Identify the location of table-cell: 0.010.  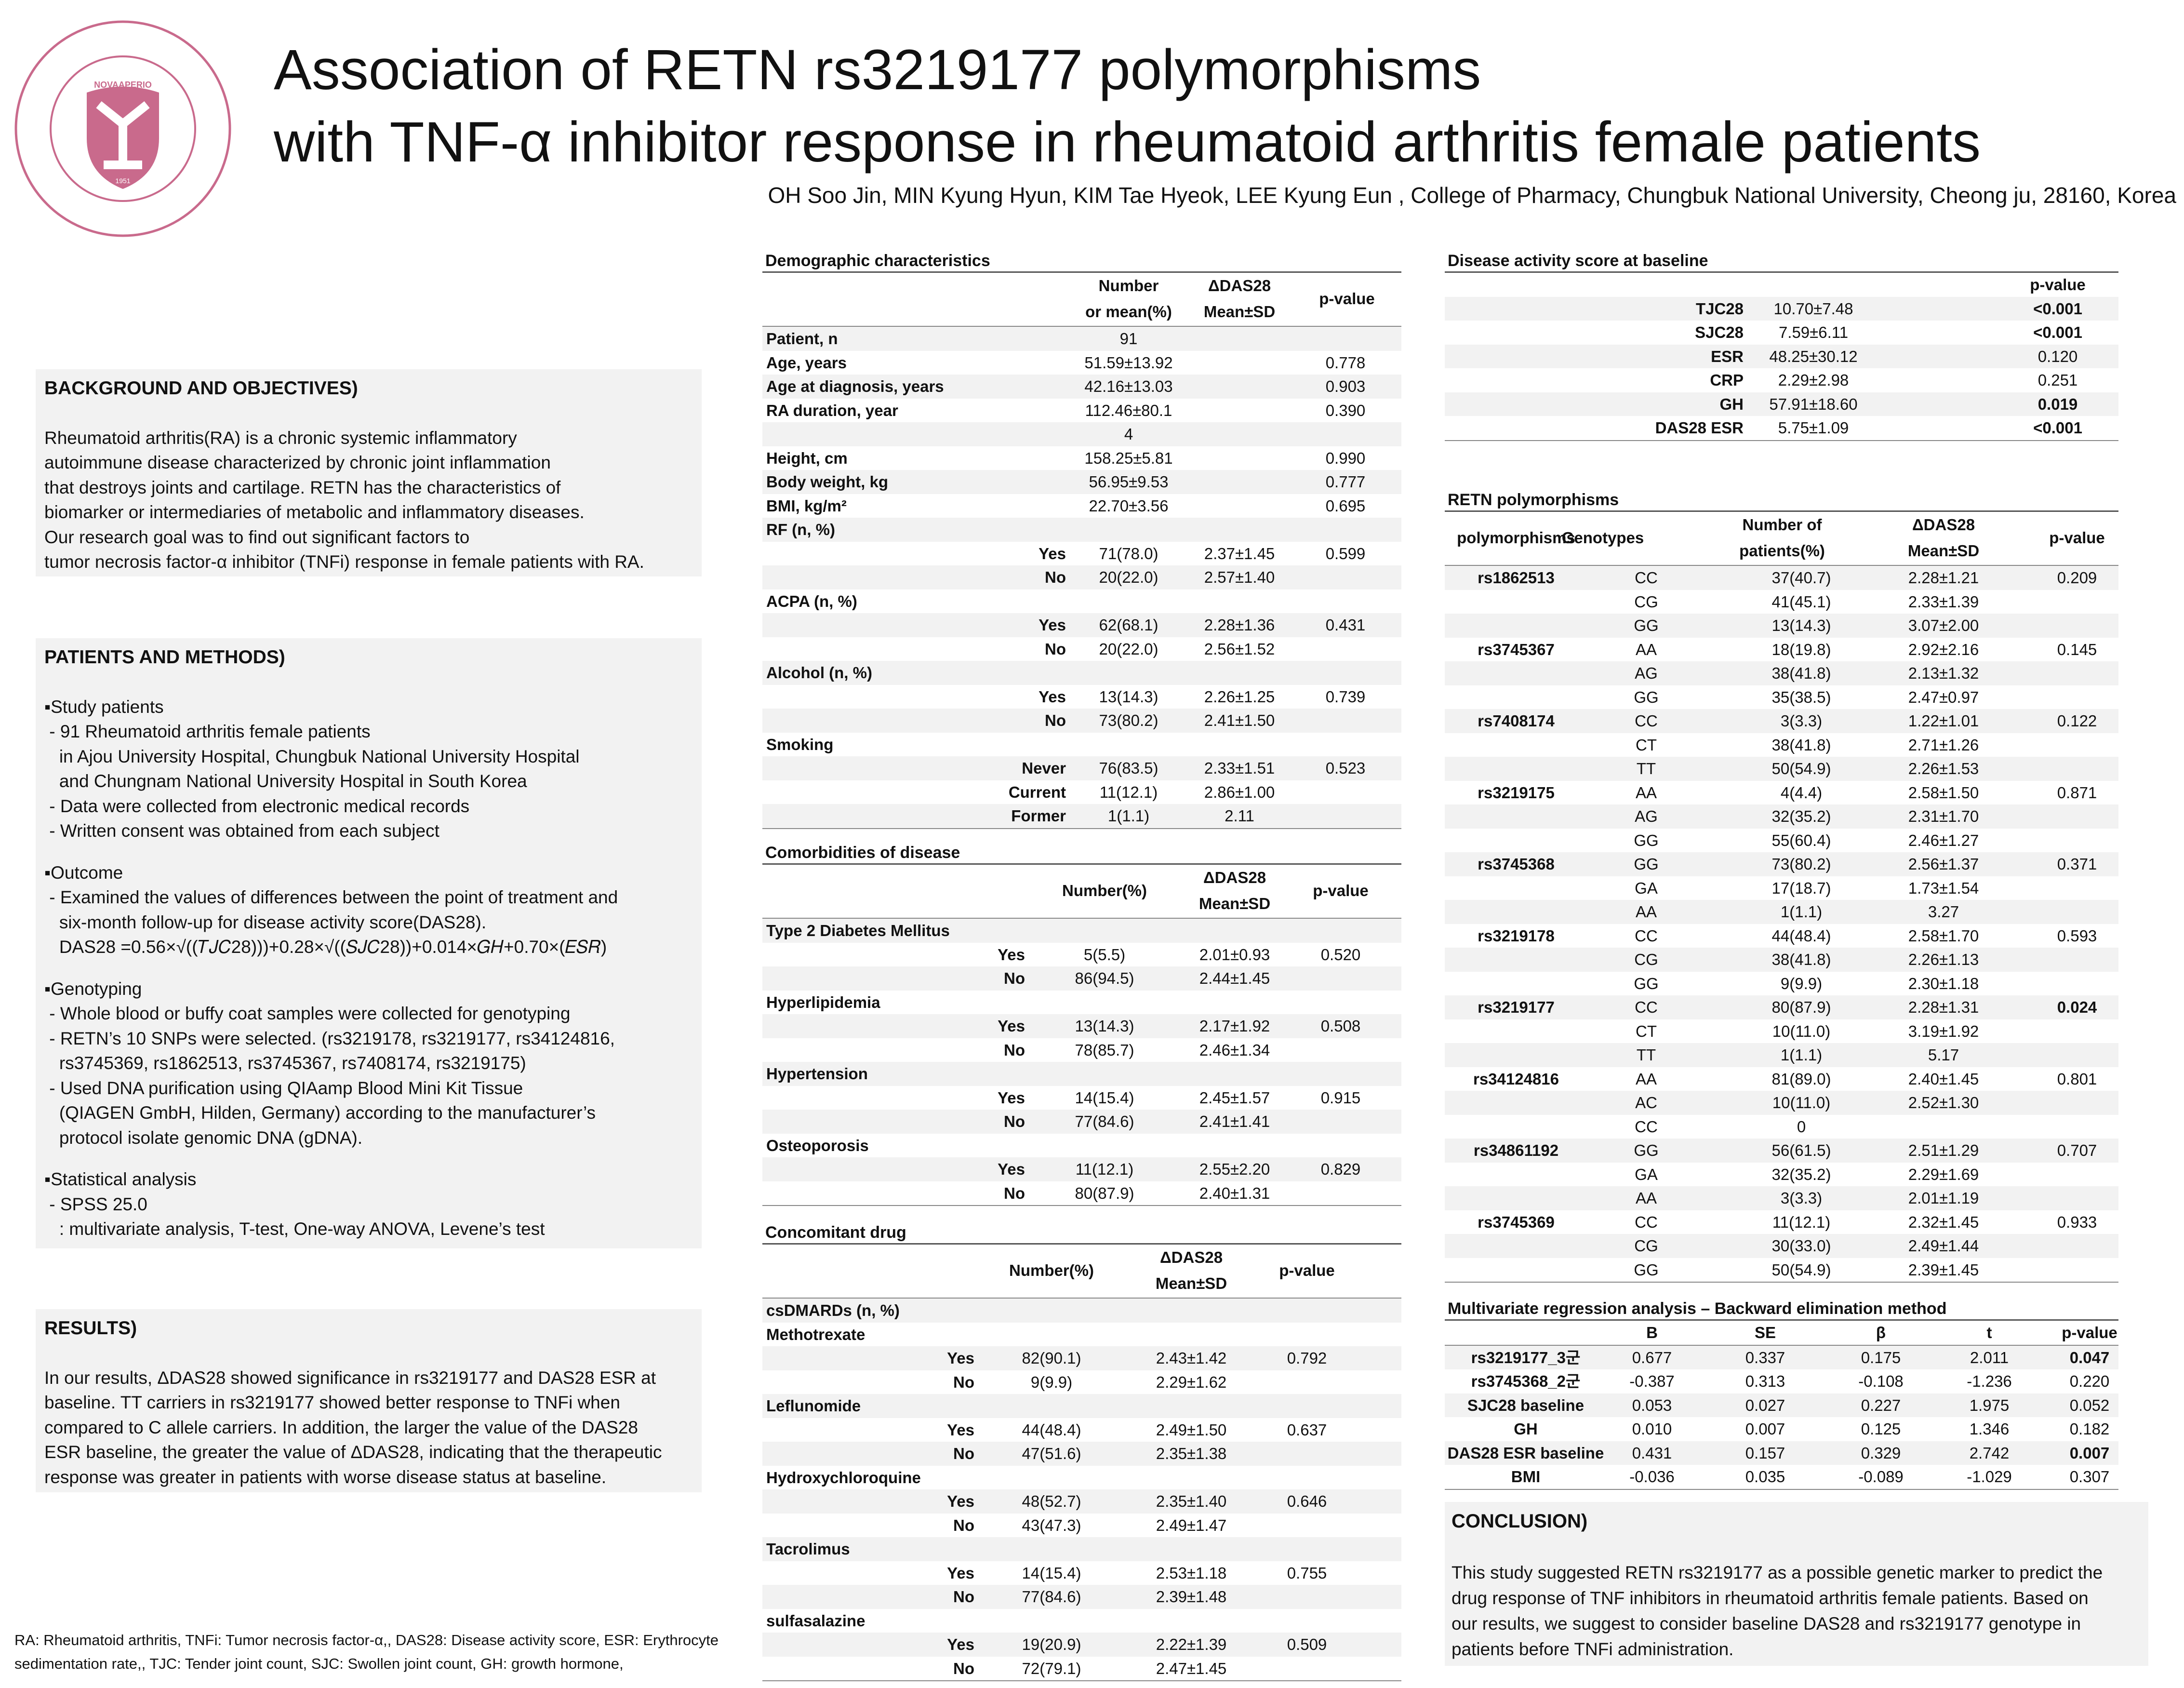
(1652, 1429).